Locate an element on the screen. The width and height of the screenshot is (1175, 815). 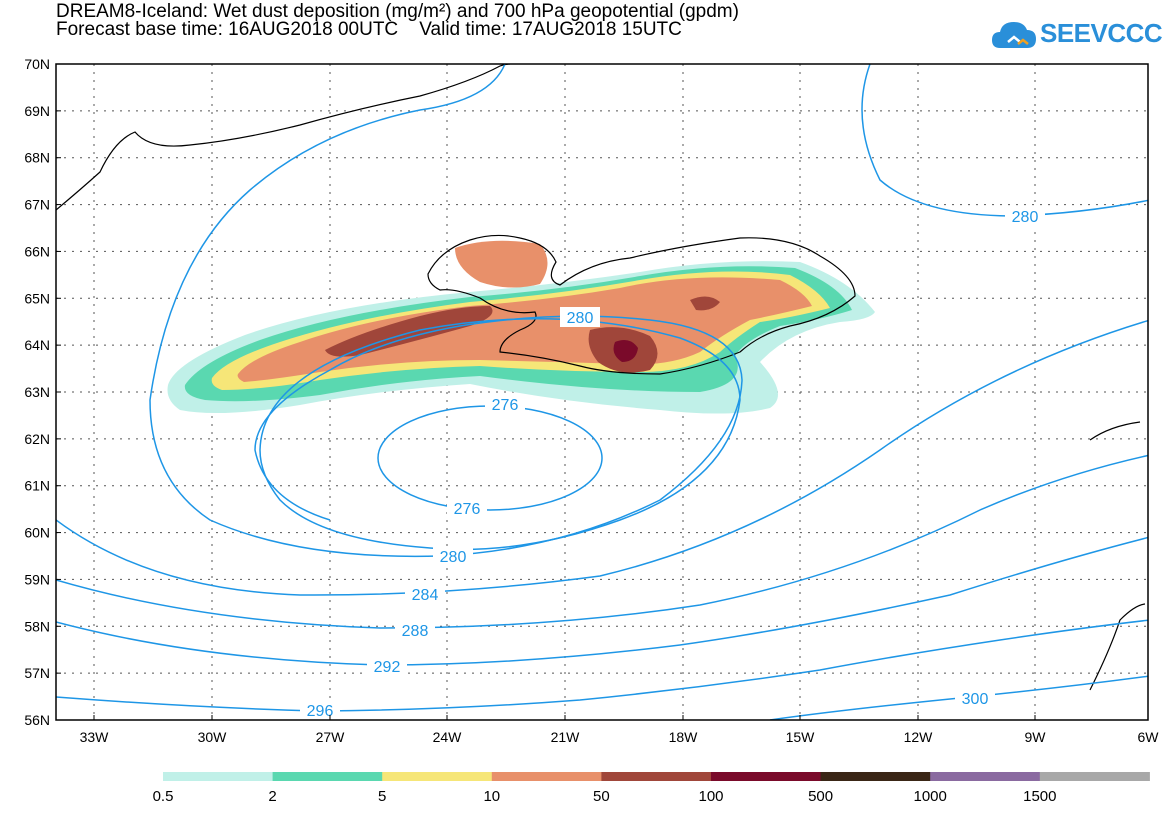
lat-label: 58N is located at coordinates (37, 626).